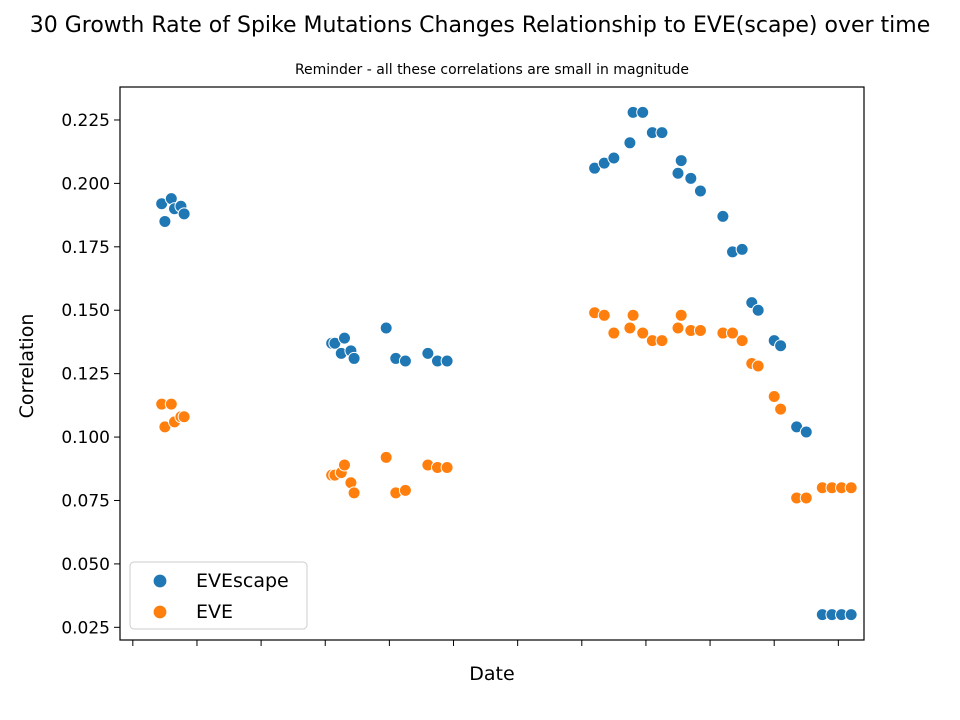  I want to click on legend-marker-eve, so click(160, 612).